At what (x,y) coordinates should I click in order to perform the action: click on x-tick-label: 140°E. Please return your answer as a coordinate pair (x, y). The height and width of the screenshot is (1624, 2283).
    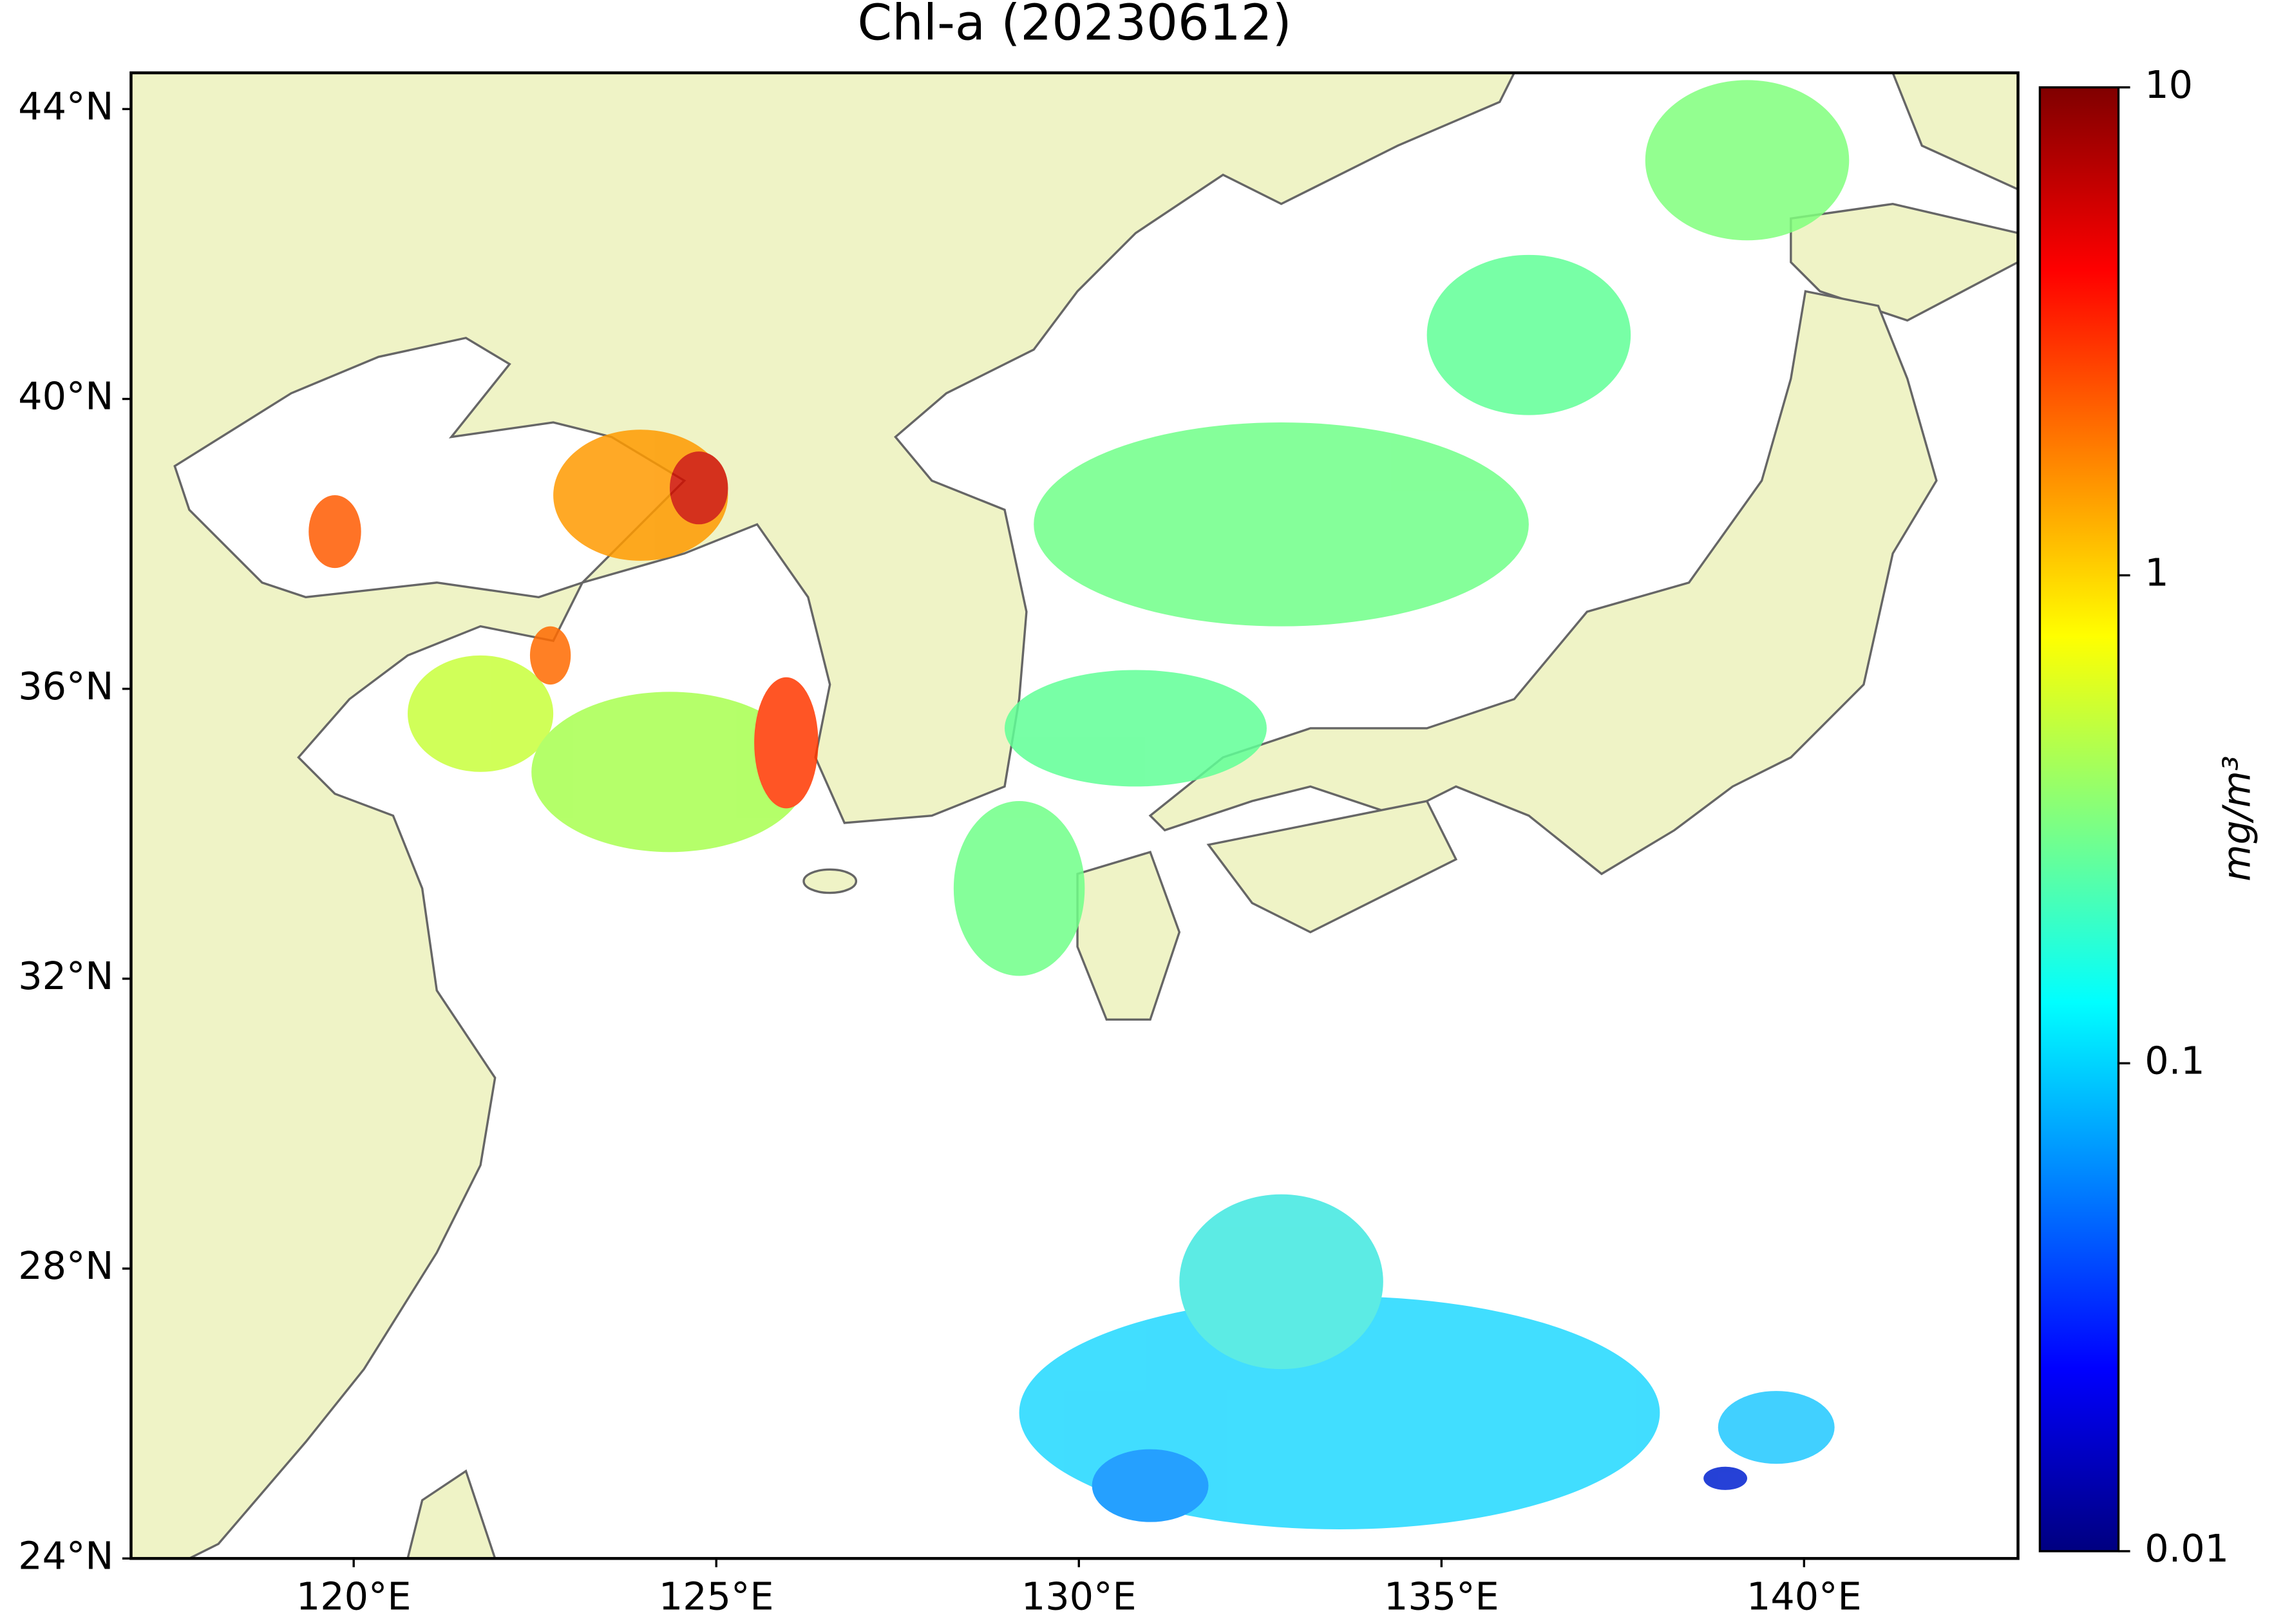
    Looking at the image, I should click on (1804, 1596).